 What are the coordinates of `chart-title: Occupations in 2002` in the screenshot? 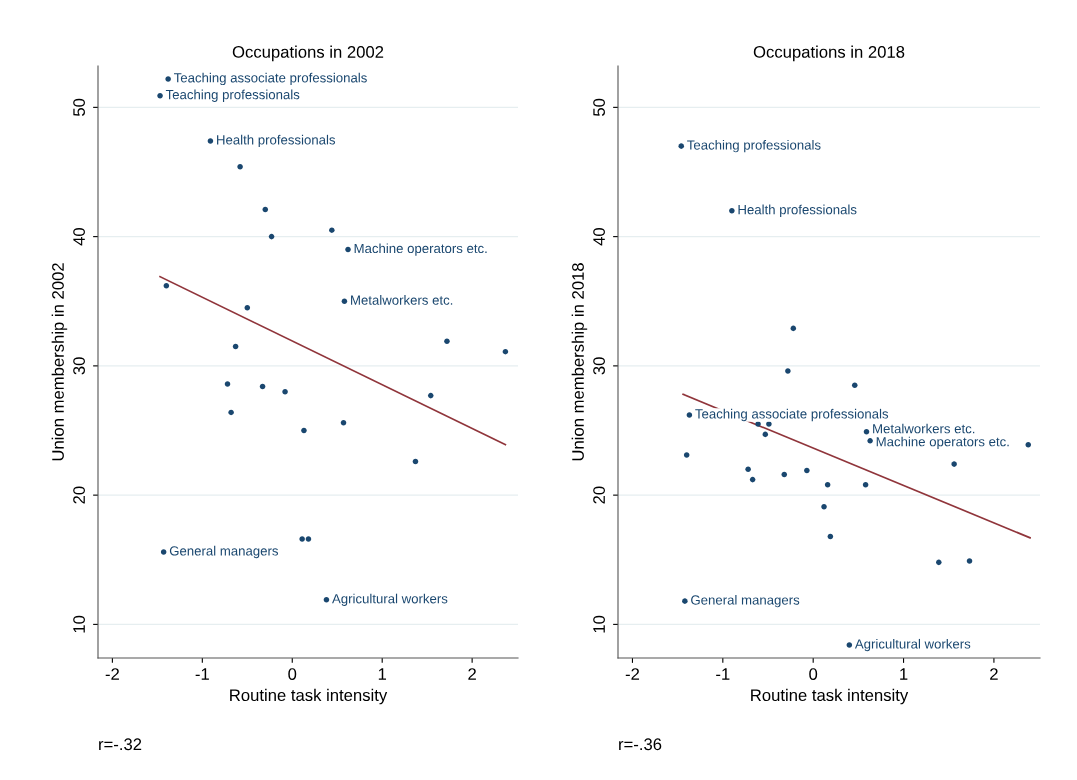 It's located at (308, 53).